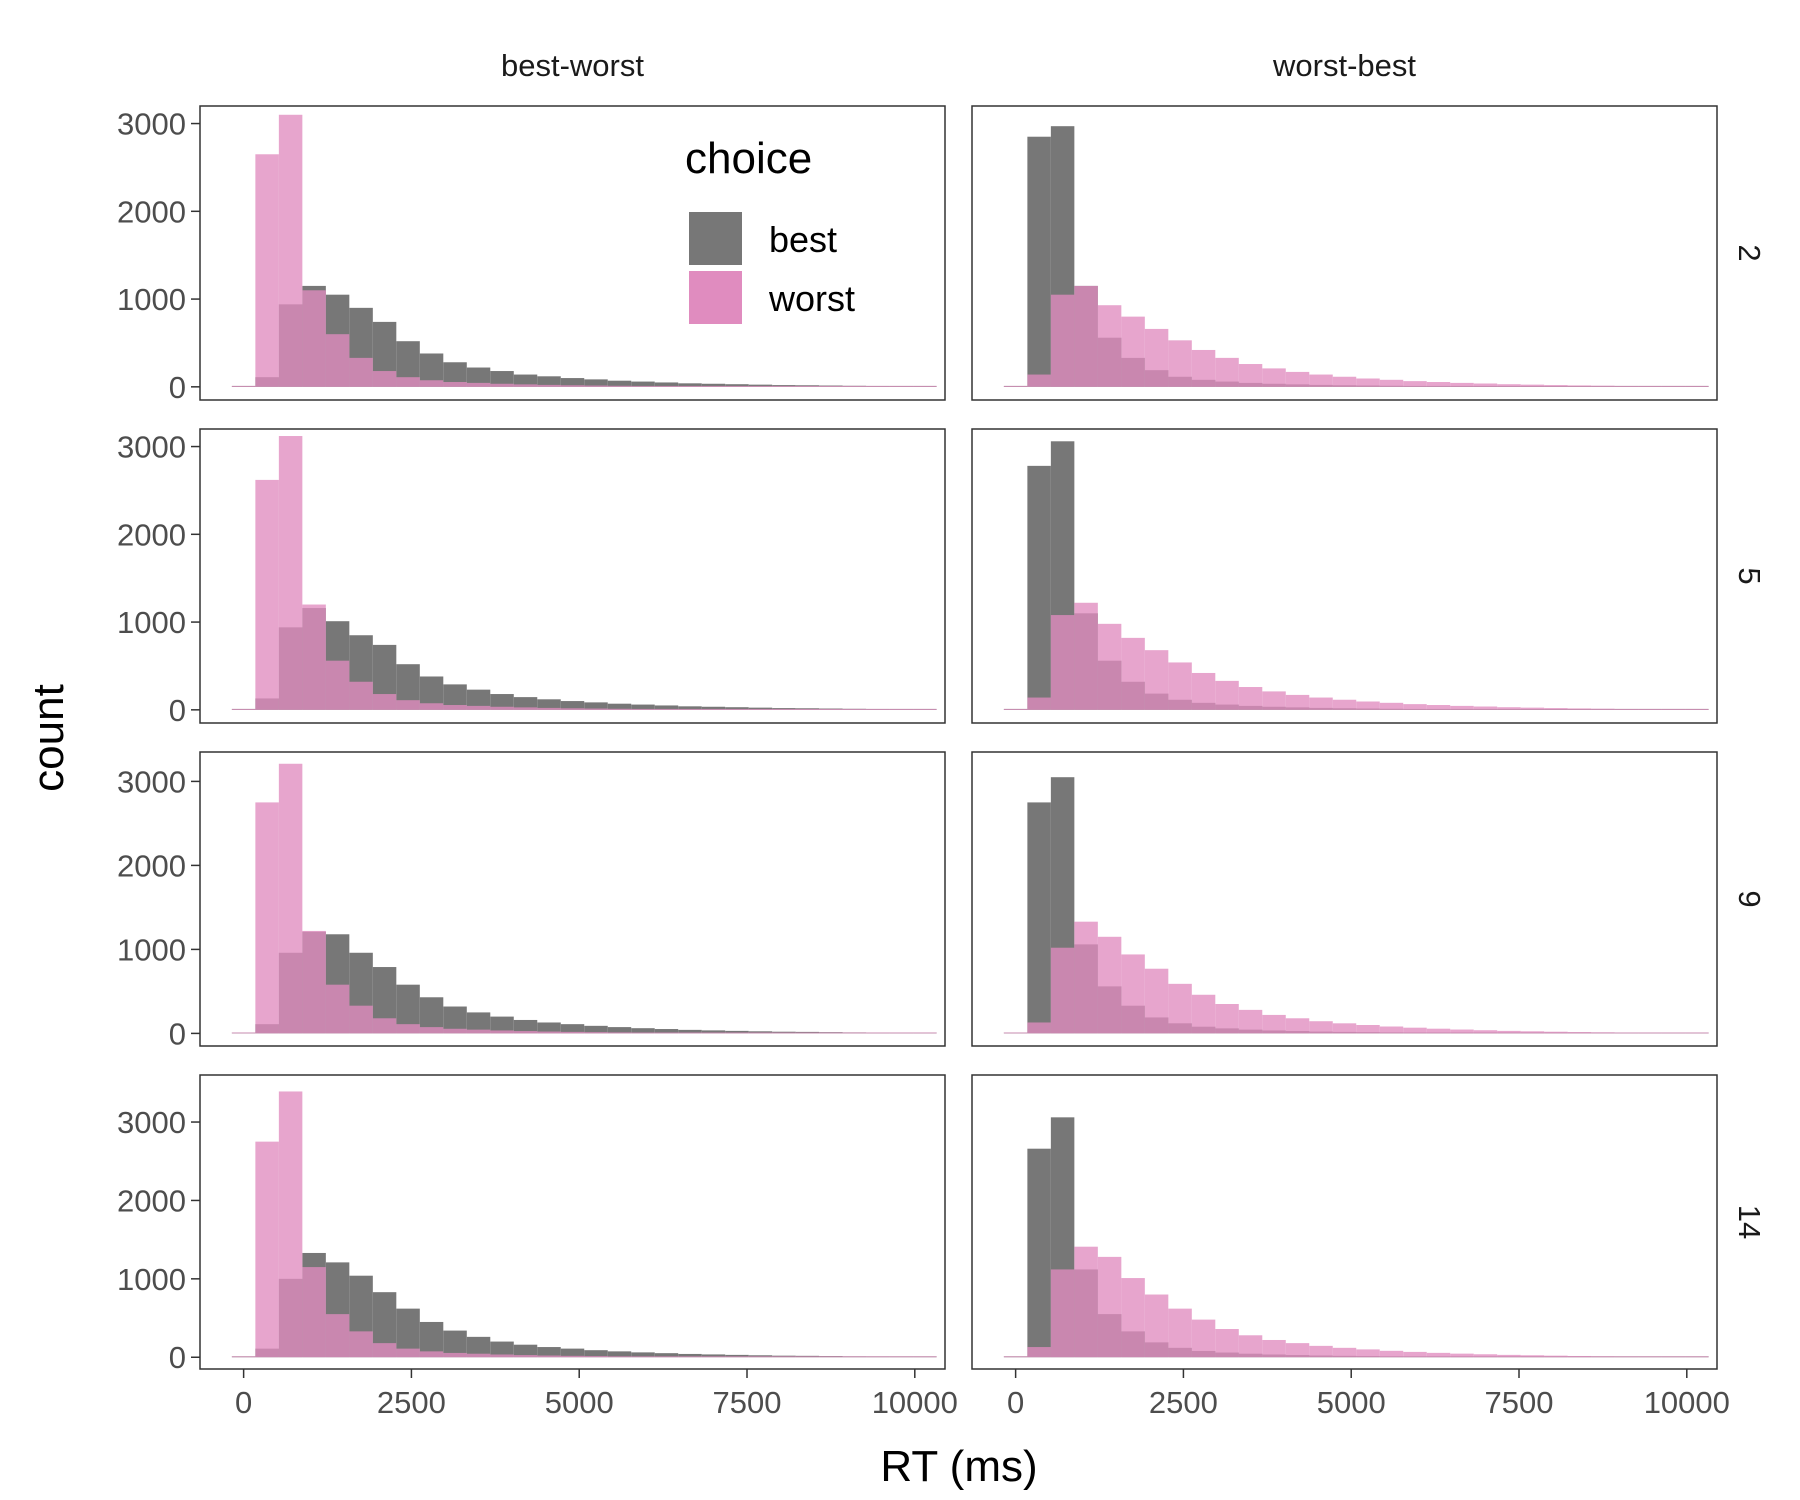 This screenshot has height=1500, width=1800. Describe the element at coordinates (803, 239) in the screenshot. I see `legend-label-best: best` at that location.